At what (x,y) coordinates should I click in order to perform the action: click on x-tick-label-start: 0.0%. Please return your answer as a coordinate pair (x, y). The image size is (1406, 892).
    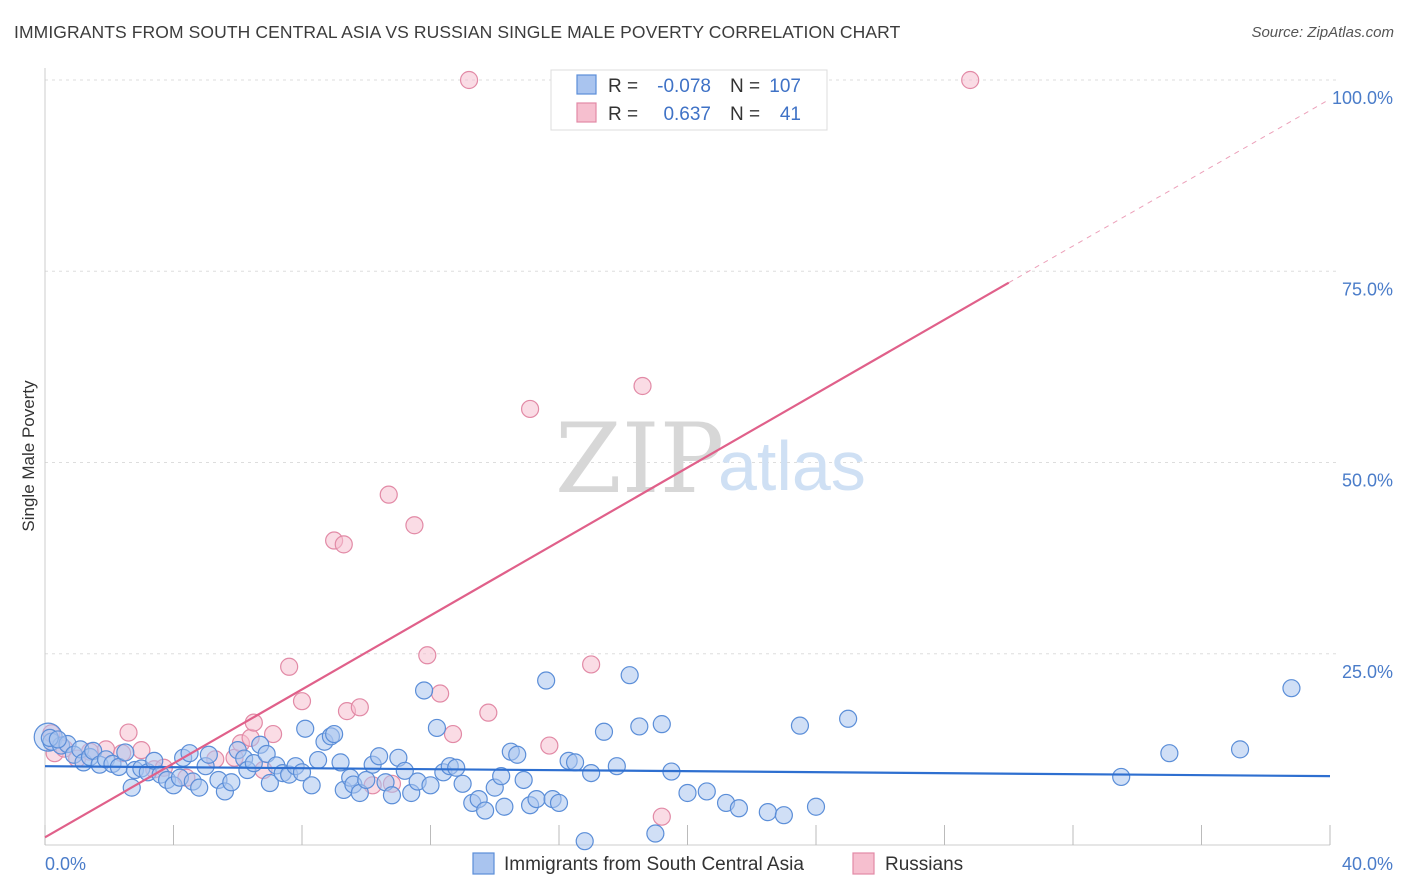
    Looking at the image, I should click on (65, 864).